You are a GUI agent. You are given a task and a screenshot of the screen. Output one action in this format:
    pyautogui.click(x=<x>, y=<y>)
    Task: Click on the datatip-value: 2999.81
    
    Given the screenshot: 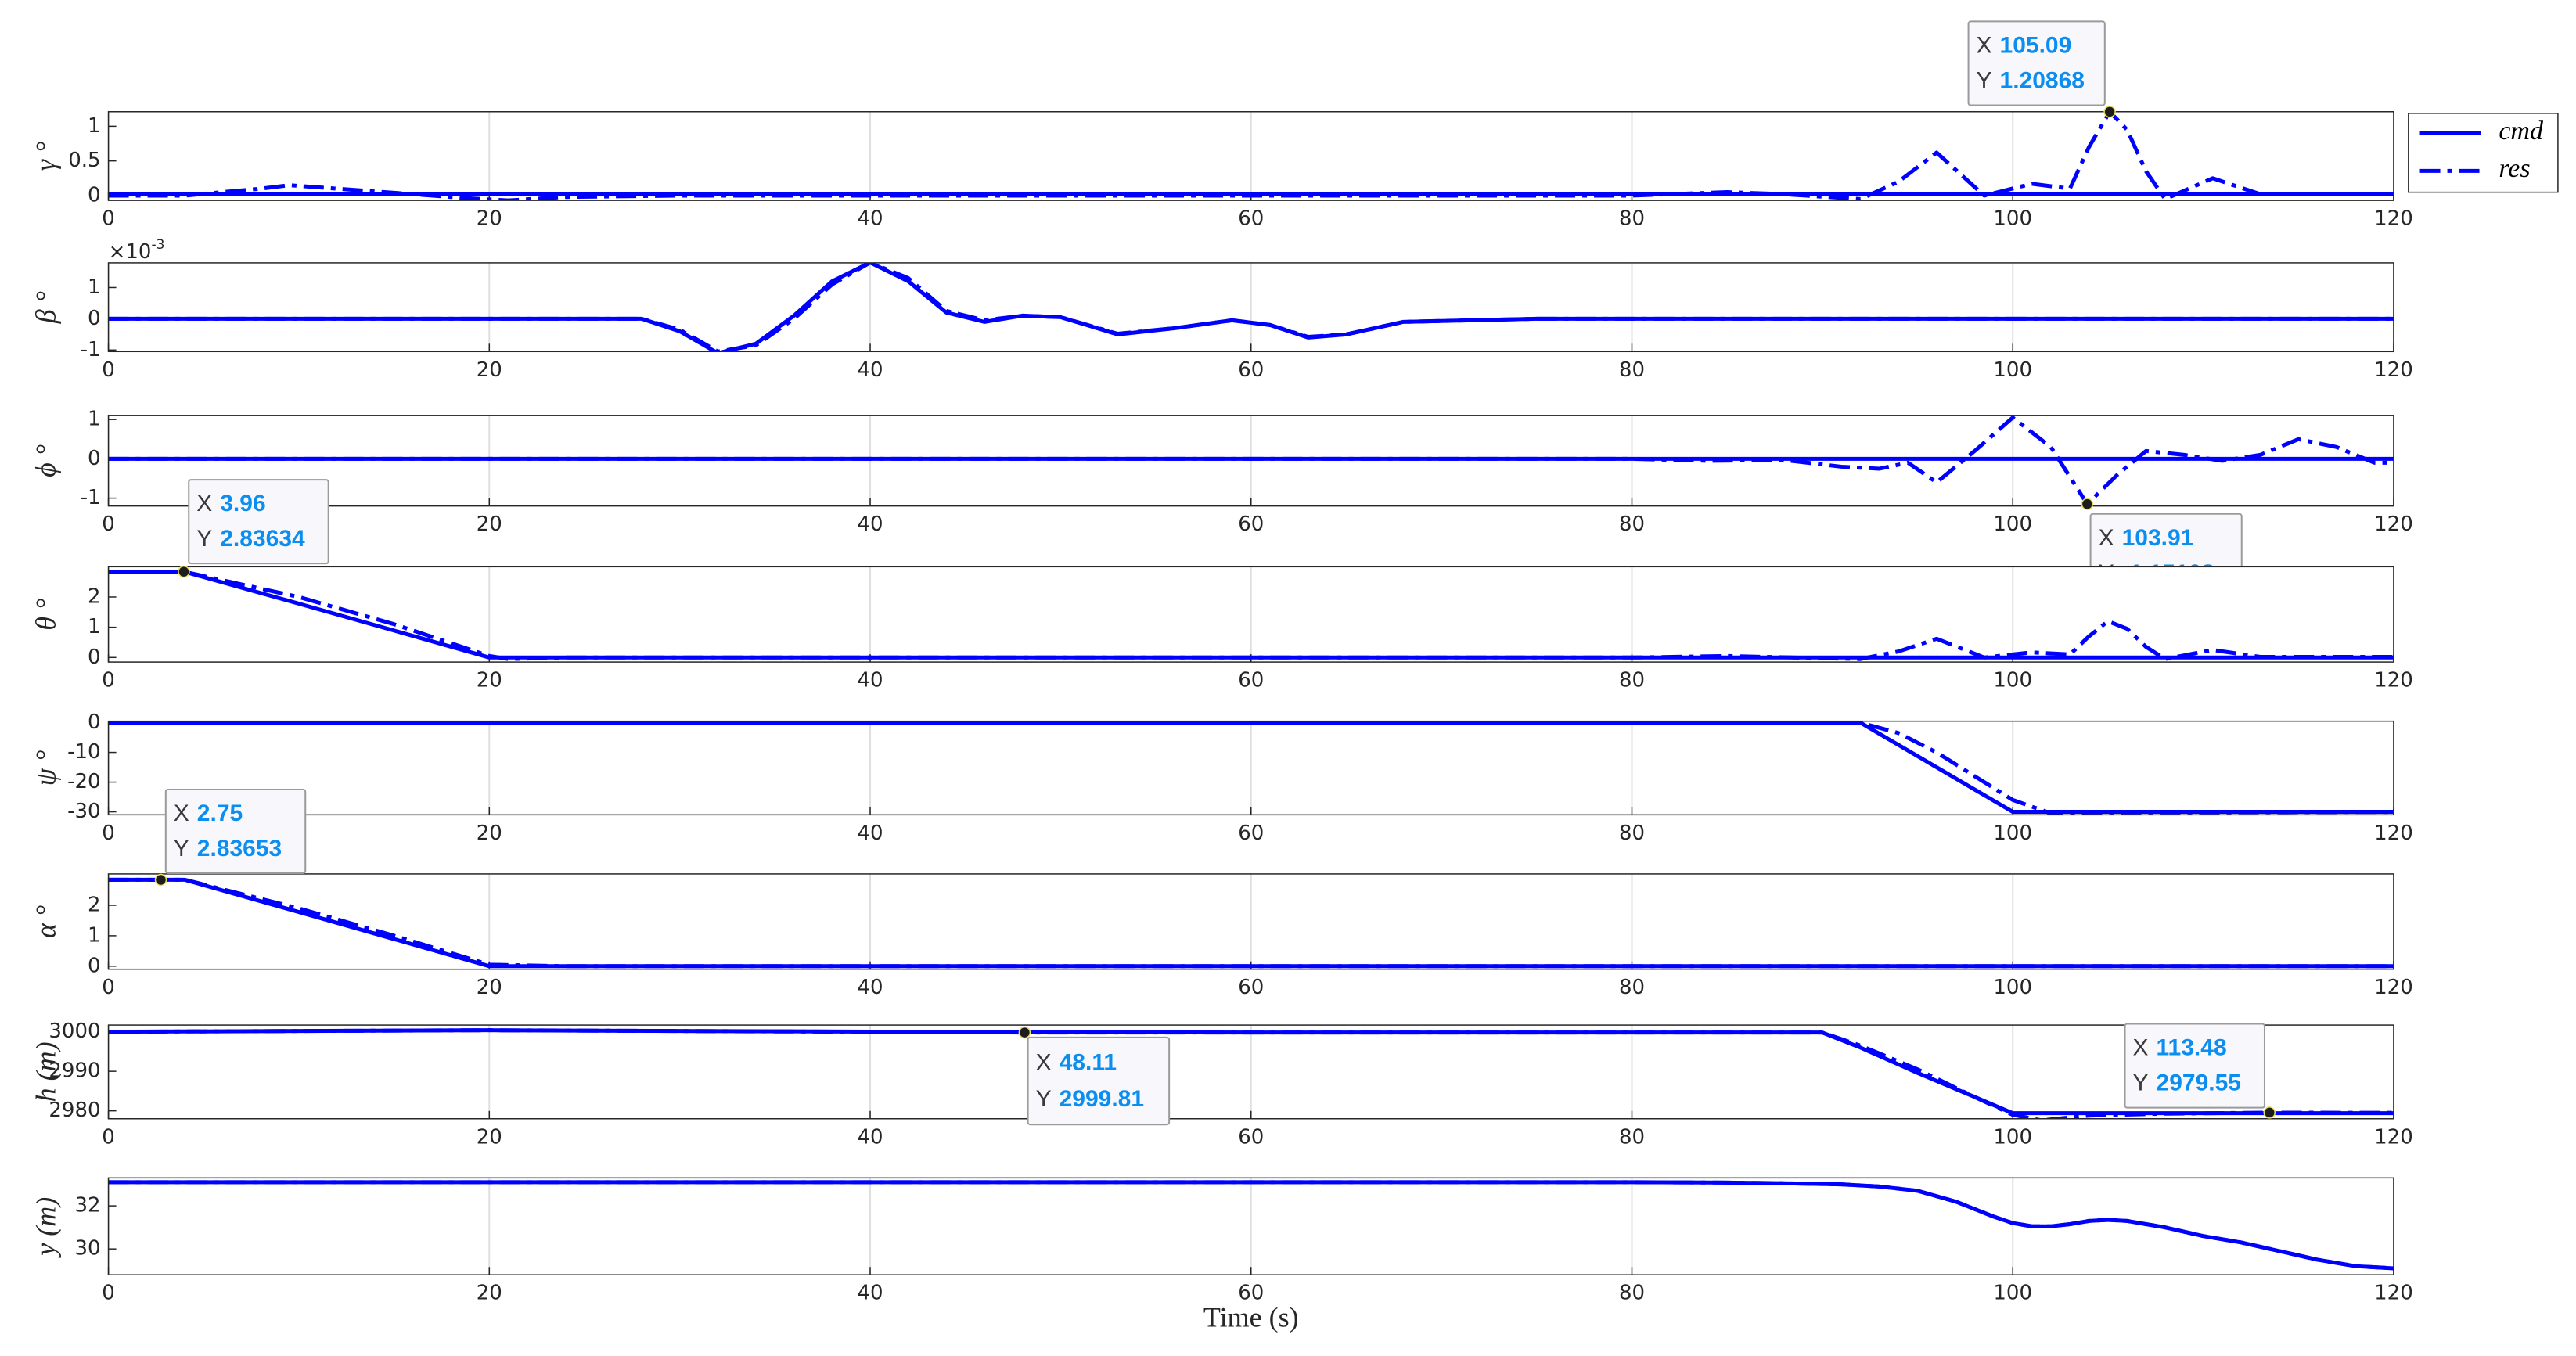 What is the action you would take?
    pyautogui.click(x=1102, y=1099)
    